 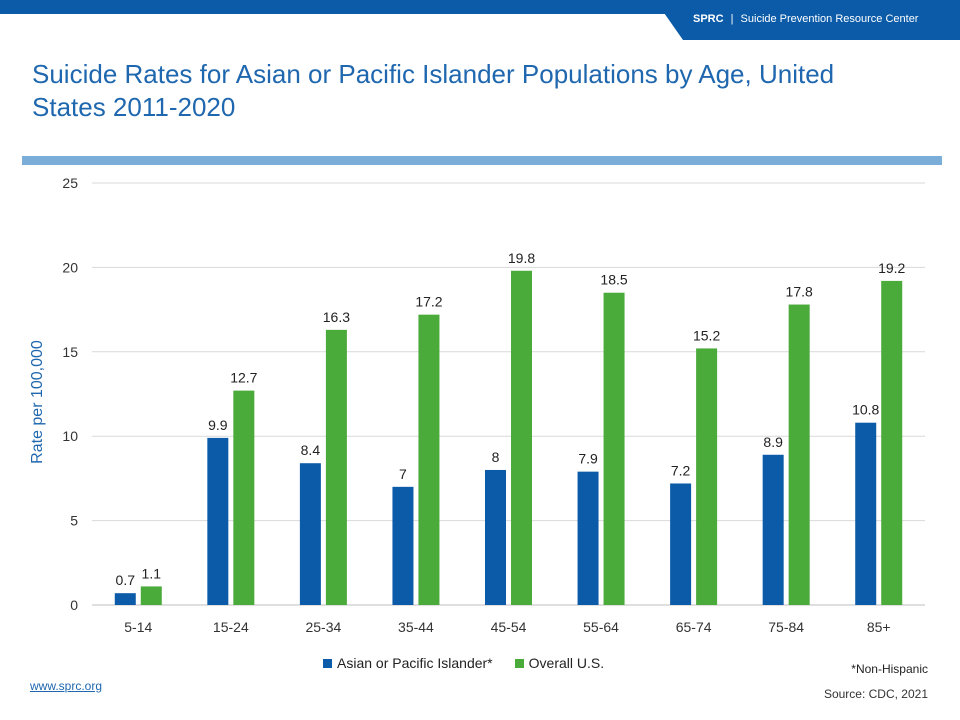 What do you see at coordinates (566, 663) in the screenshot?
I see `legend-label-overall: Overall U.S.` at bounding box center [566, 663].